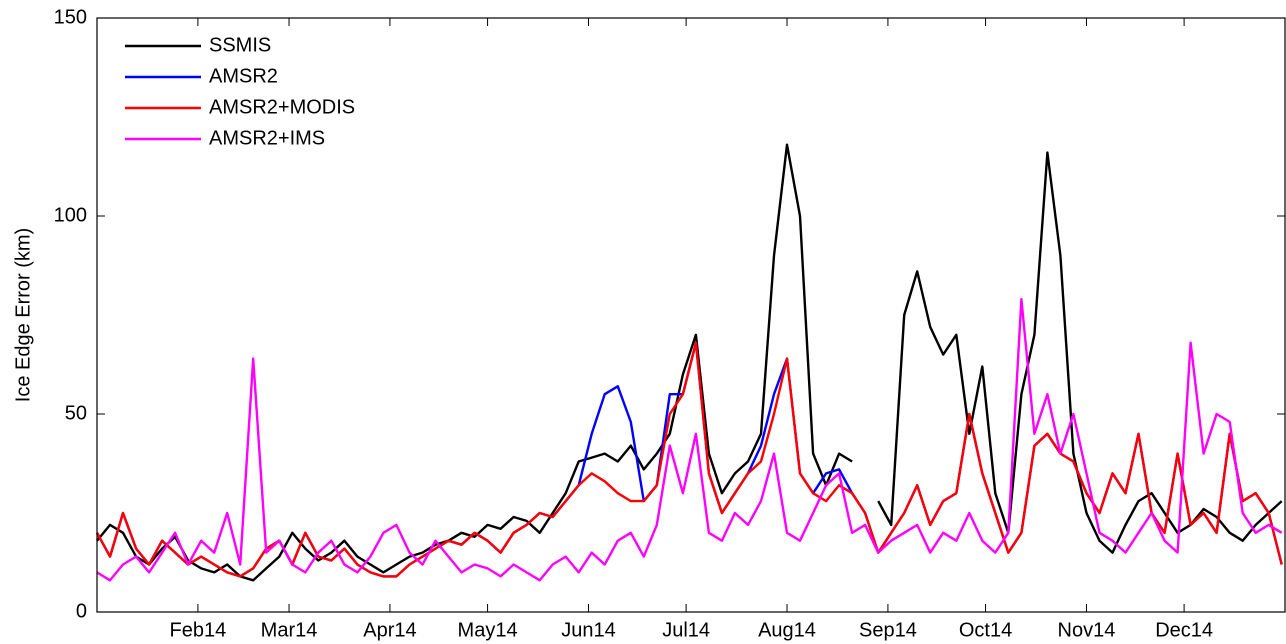  Describe the element at coordinates (888, 630) in the screenshot. I see `x-tick-label: Sep14` at that location.